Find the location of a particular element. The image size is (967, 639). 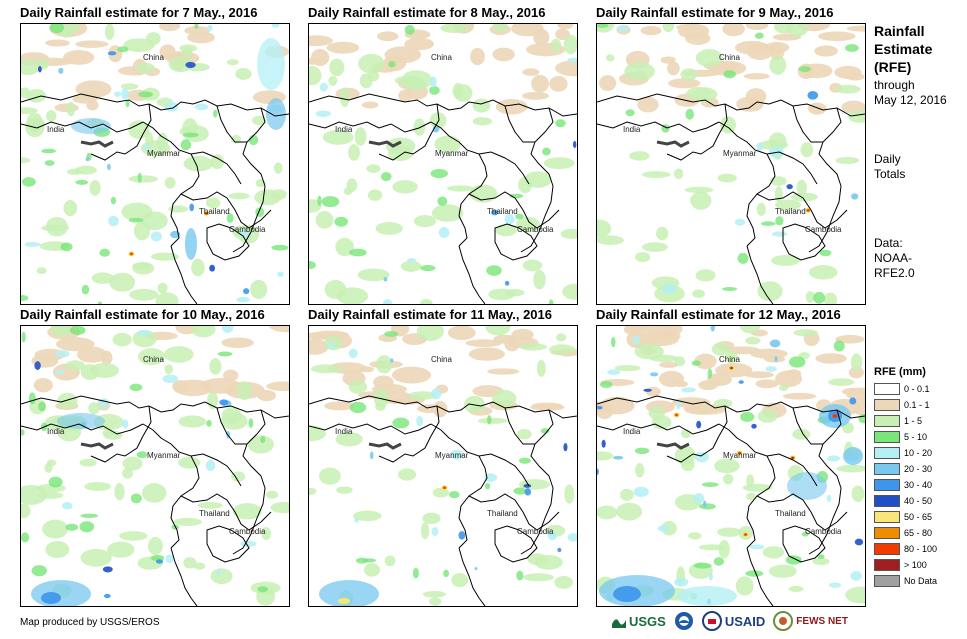

legend-item: 30 - 40 is located at coordinates (919, 485).